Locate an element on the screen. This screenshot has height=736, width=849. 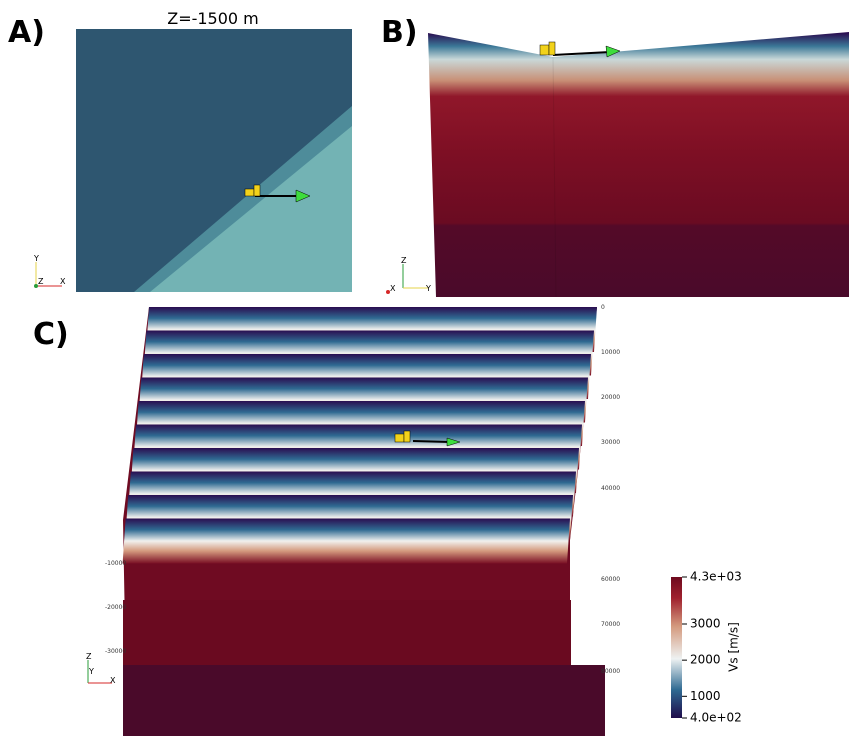
axis-label: 10000 is located at coordinates (610, 352).